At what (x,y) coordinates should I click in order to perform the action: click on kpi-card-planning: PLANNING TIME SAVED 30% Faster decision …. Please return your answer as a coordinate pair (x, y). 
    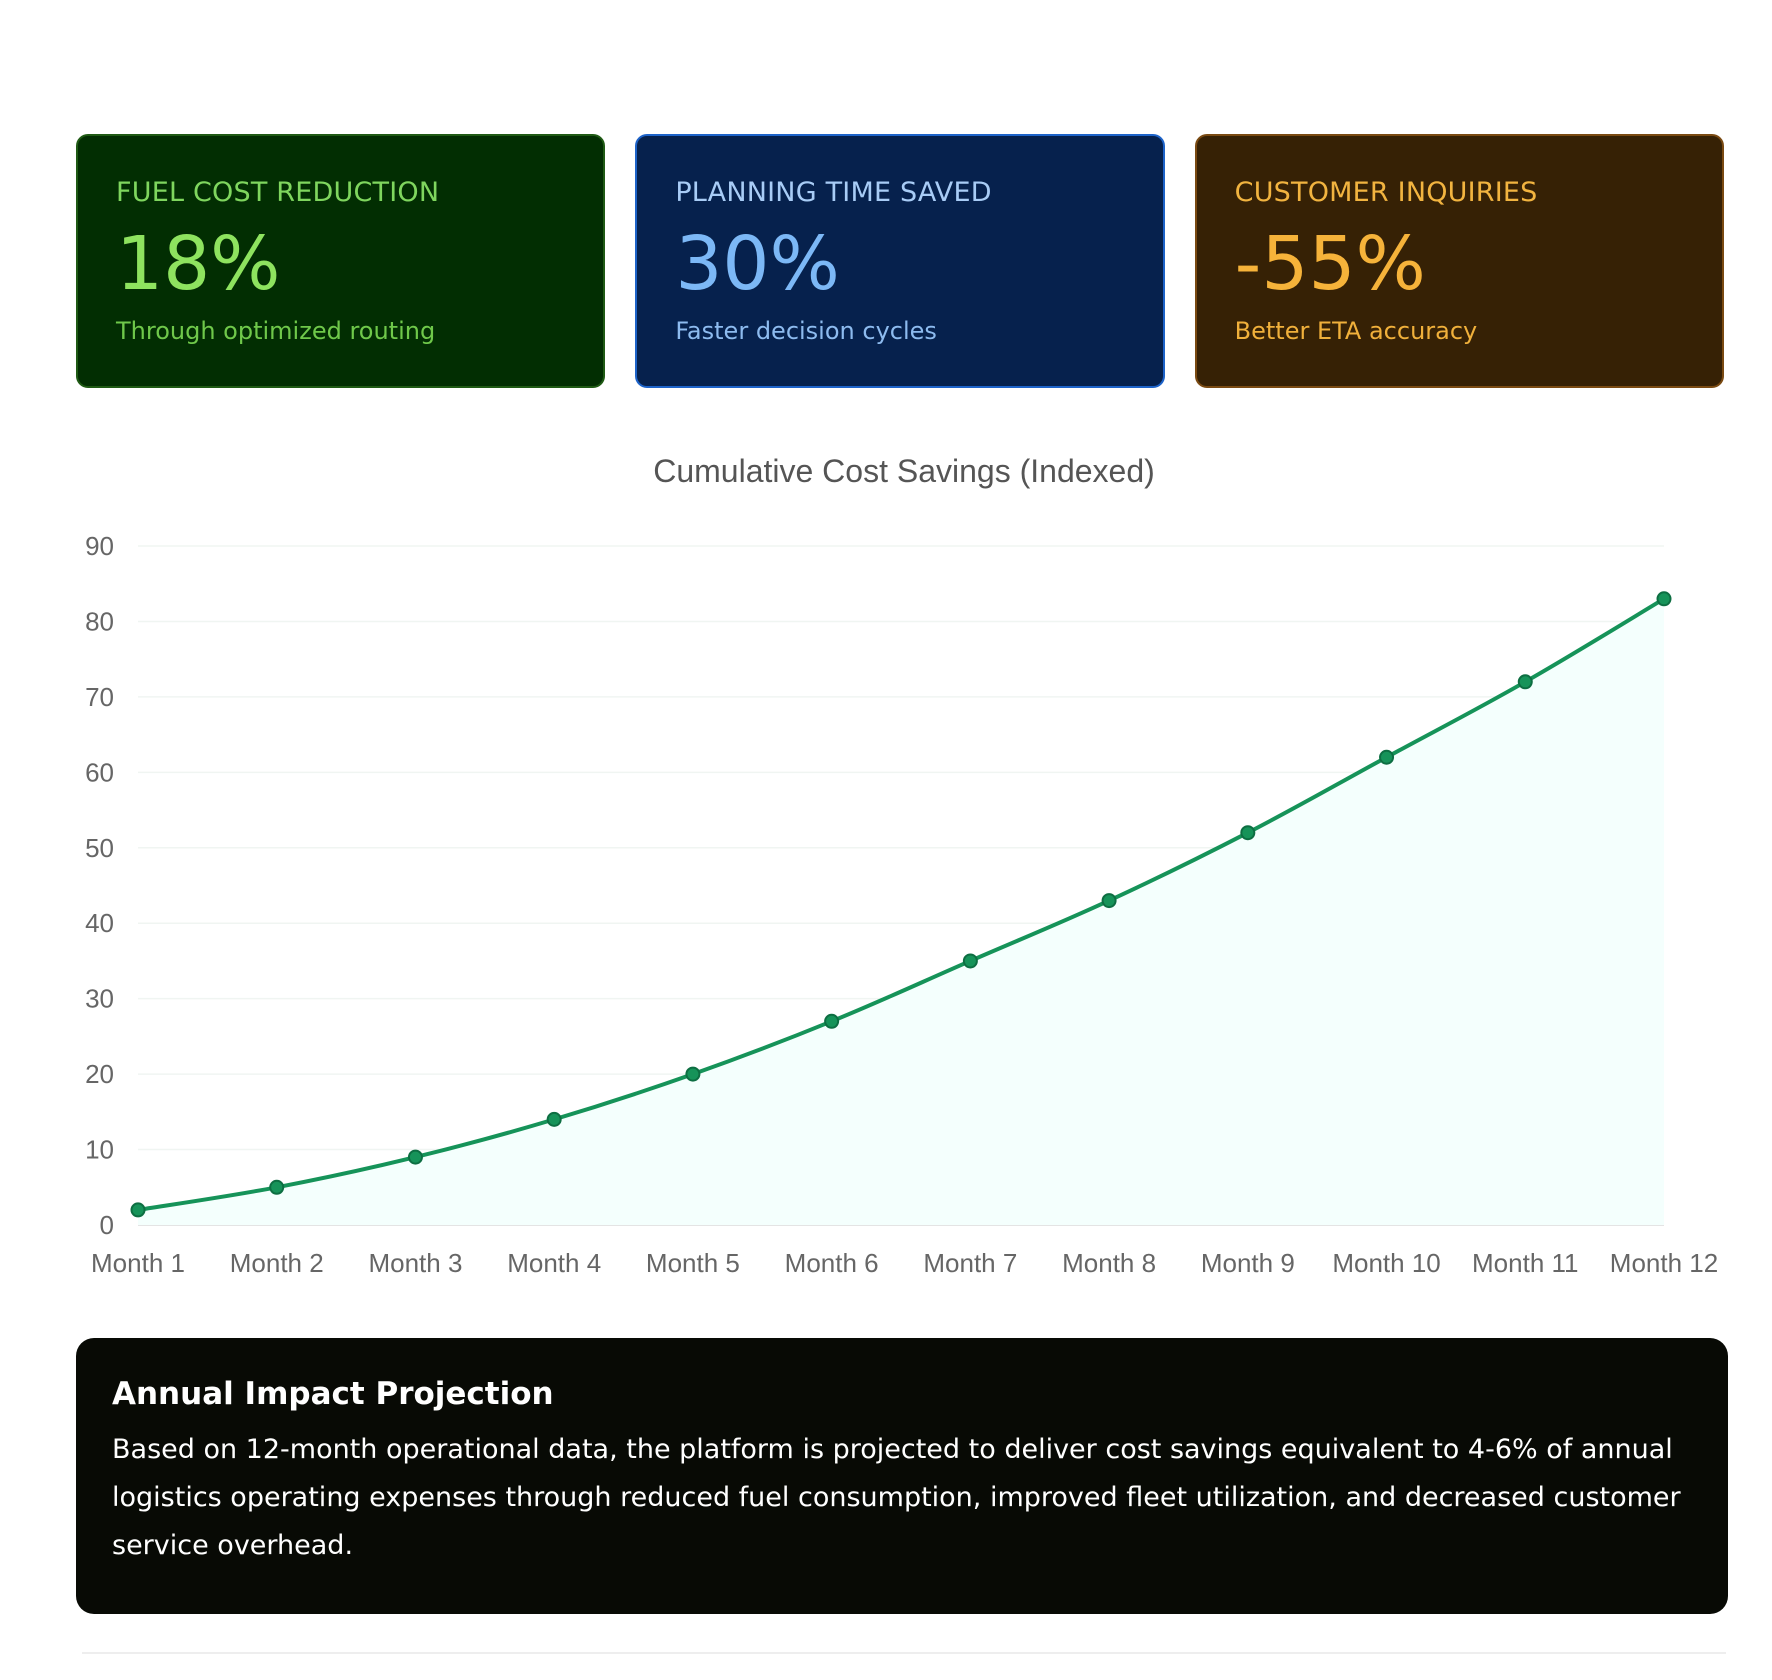
    Looking at the image, I should click on (900, 261).